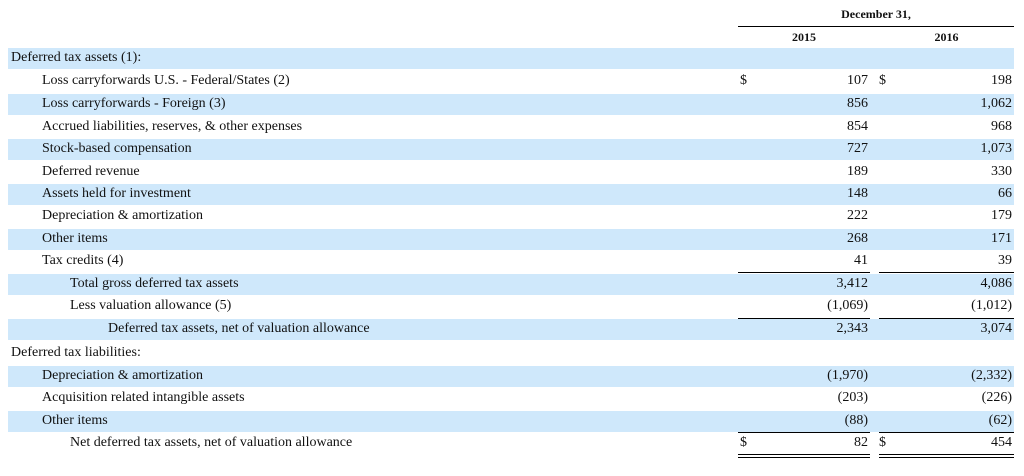 The width and height of the screenshot is (1024, 476). What do you see at coordinates (154, 283) in the screenshot?
I see `row-label: Total gross deferred tax assets` at bounding box center [154, 283].